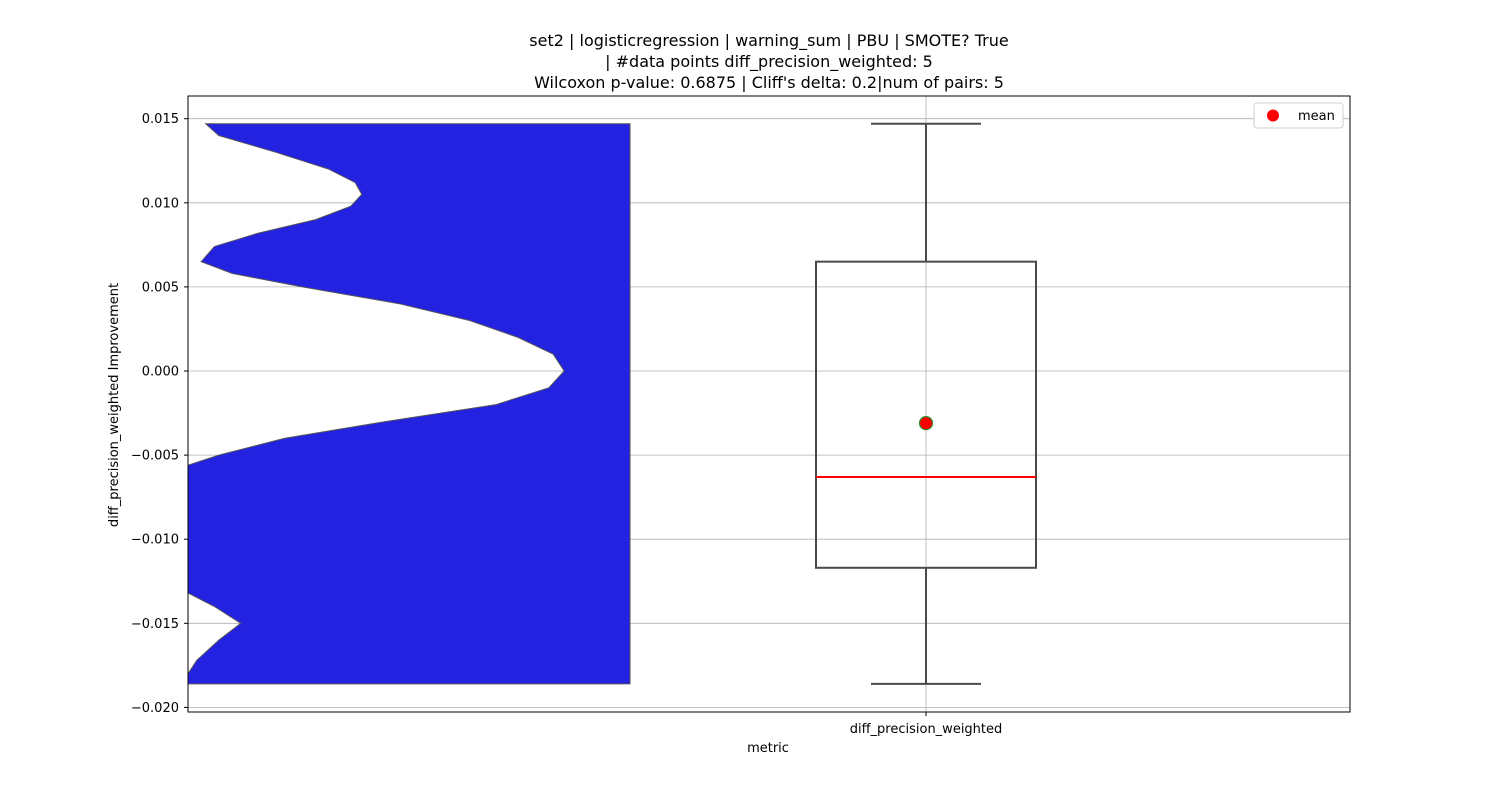  What do you see at coordinates (768, 748) in the screenshot?
I see `x-axis-label: metric` at bounding box center [768, 748].